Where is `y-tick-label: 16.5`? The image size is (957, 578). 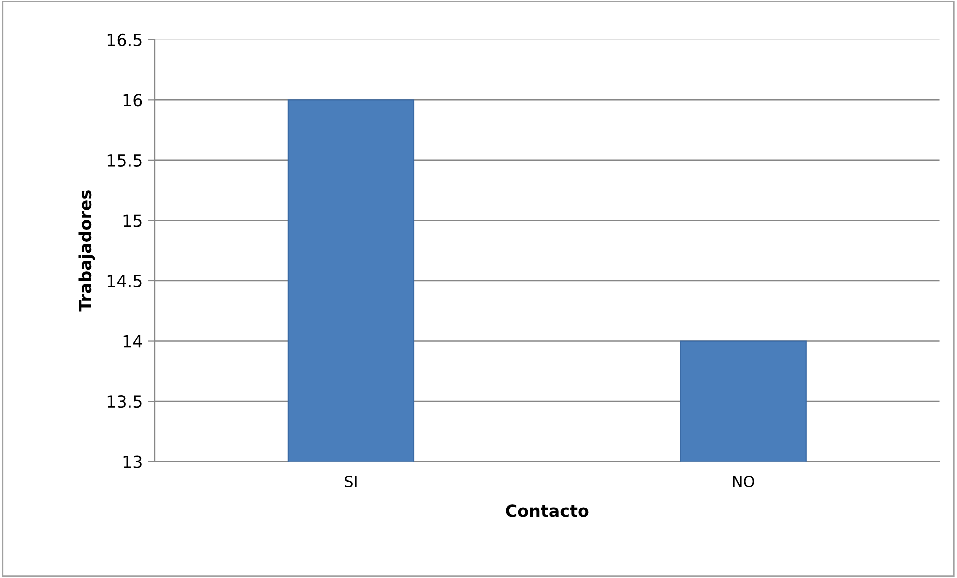
y-tick-label: 16.5 is located at coordinates (125, 40).